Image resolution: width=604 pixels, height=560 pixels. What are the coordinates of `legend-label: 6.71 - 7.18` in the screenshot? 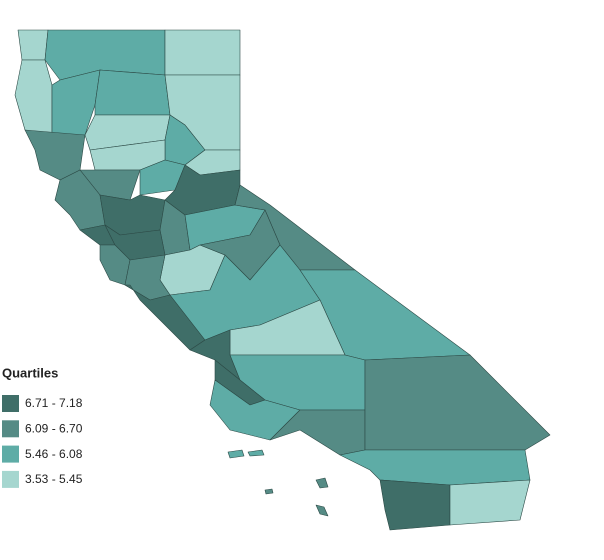 It's located at (54, 403).